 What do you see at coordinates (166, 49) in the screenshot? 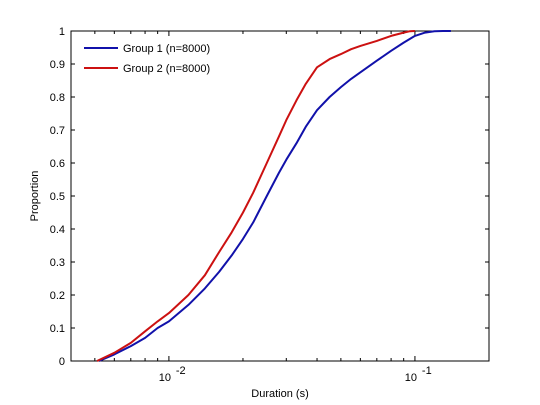
I see `legend-label-group-1: Group 1 (n=8000)` at bounding box center [166, 49].